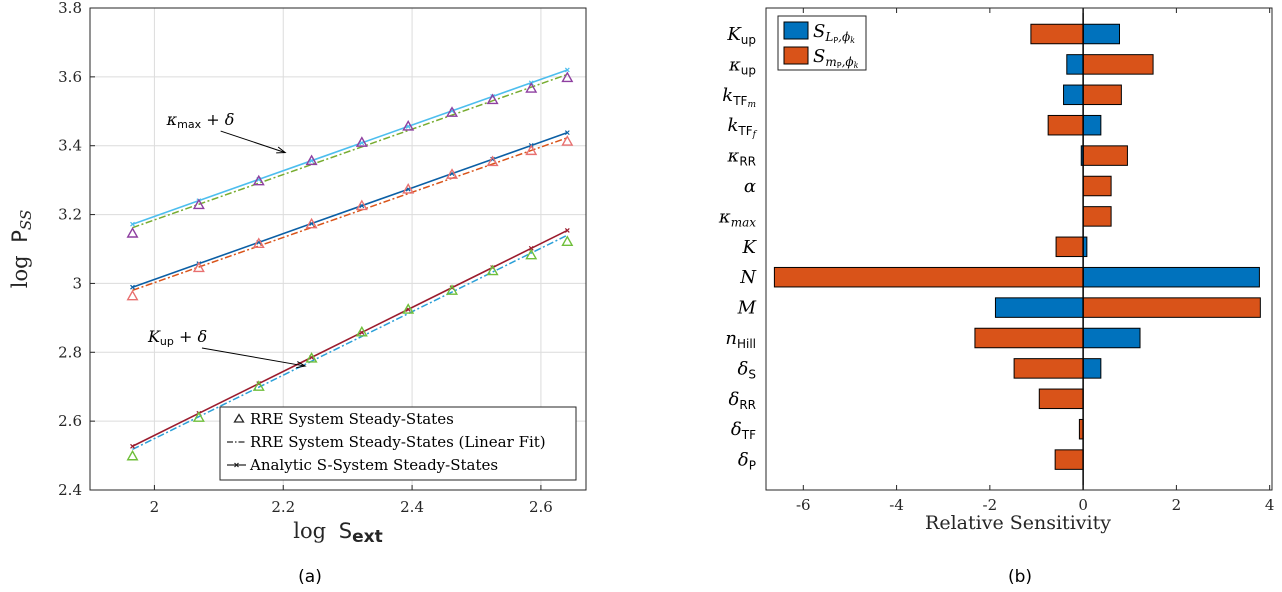 Image resolution: width=1282 pixels, height=592 pixels. Describe the element at coordinates (747, 461) in the screenshot. I see `category-label: δP` at that location.